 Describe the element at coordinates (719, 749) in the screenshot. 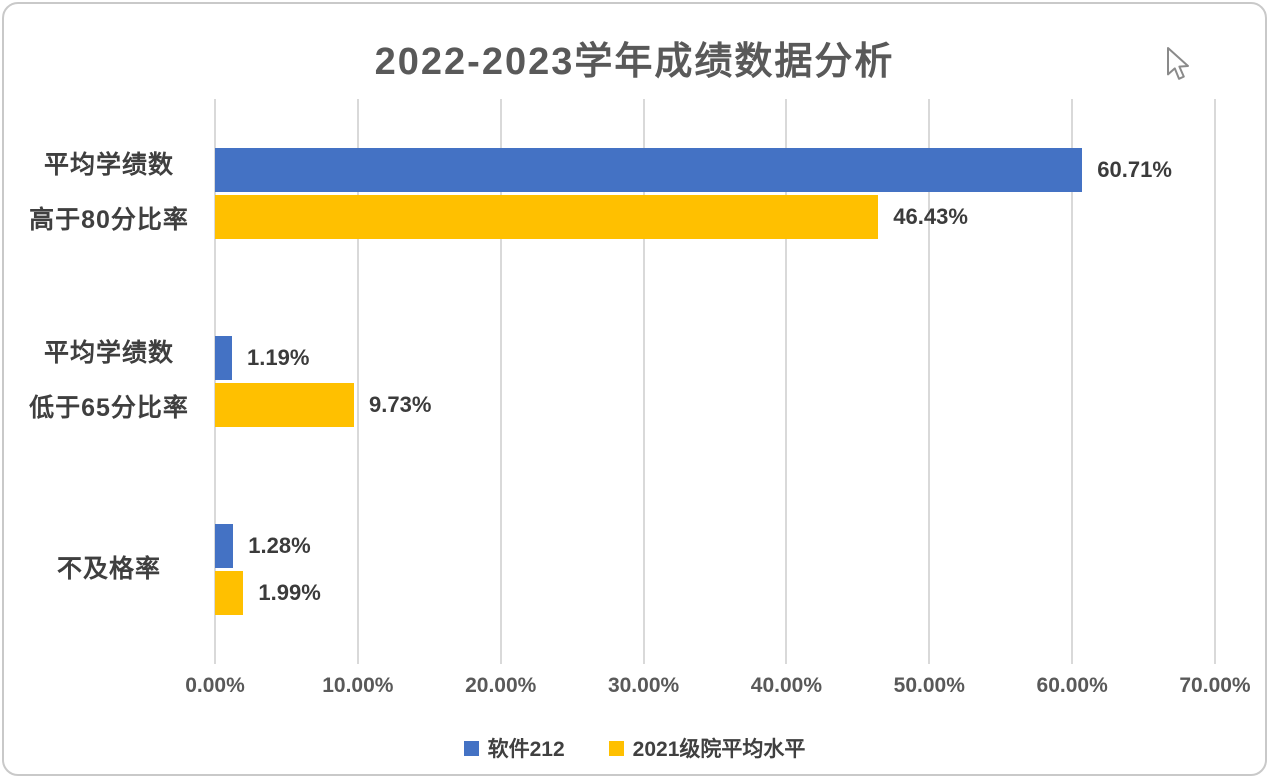

I see `legend-label: 2021级院平均水平` at that location.